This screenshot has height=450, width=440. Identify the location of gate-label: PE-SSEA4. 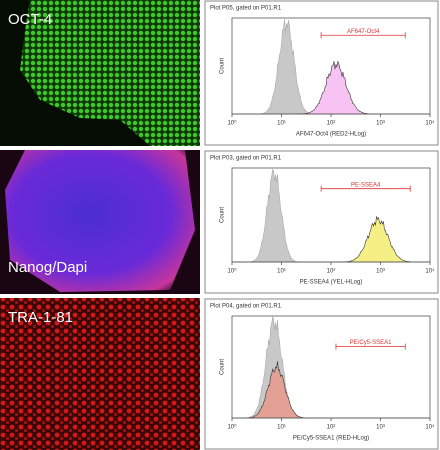
(366, 185).